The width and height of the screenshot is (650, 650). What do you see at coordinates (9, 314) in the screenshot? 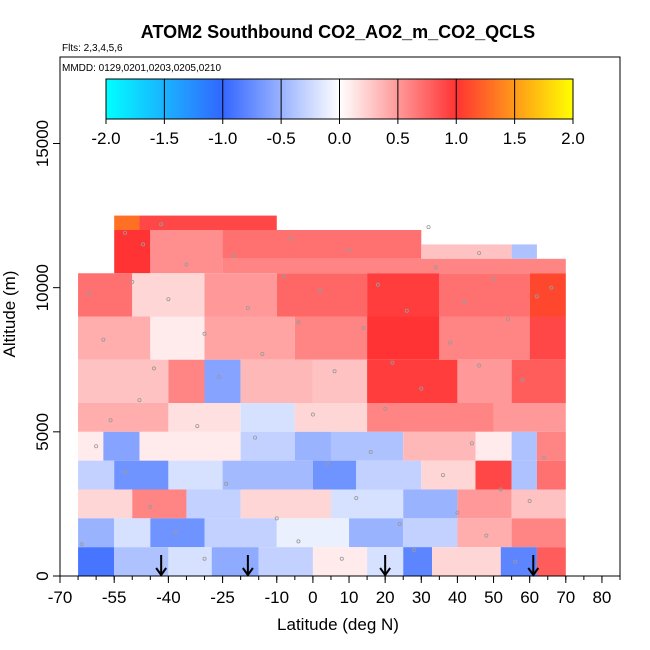
I see `y-axis-label: Altitude (m)` at bounding box center [9, 314].